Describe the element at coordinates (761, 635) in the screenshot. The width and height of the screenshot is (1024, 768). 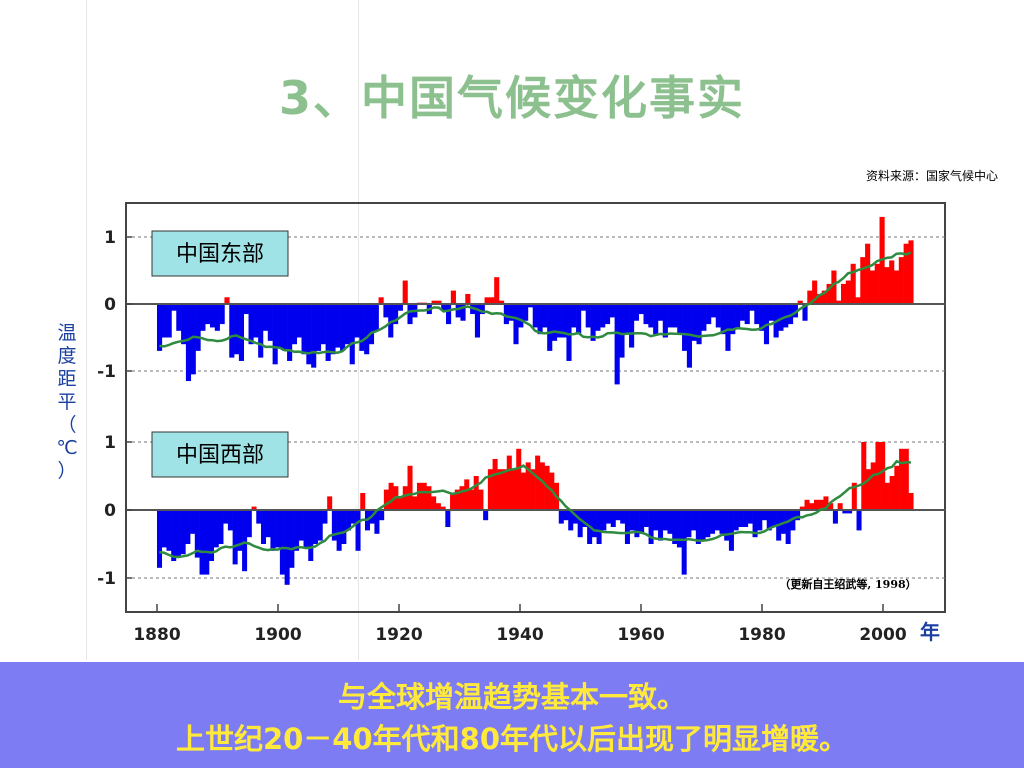
I see `x-tick-label: 1980` at that location.